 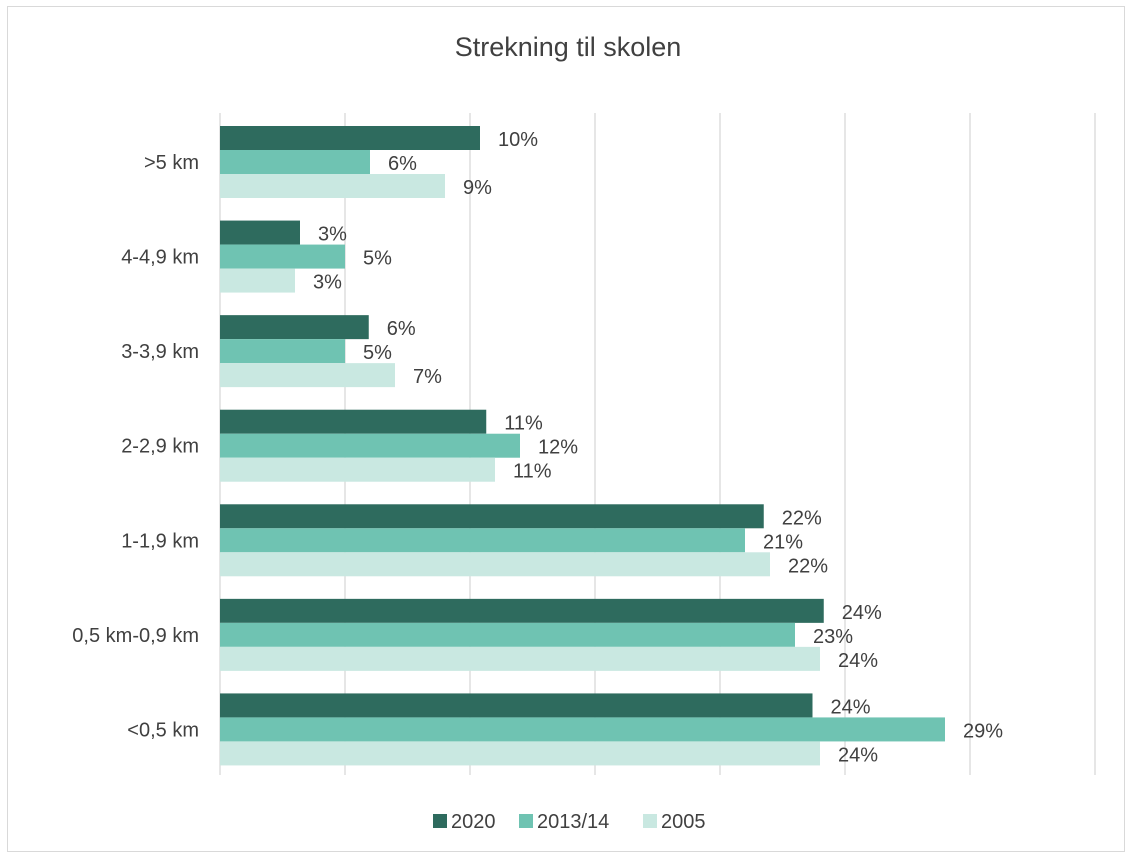 What do you see at coordinates (171, 163) in the screenshot?
I see `category-label: >5 km` at bounding box center [171, 163].